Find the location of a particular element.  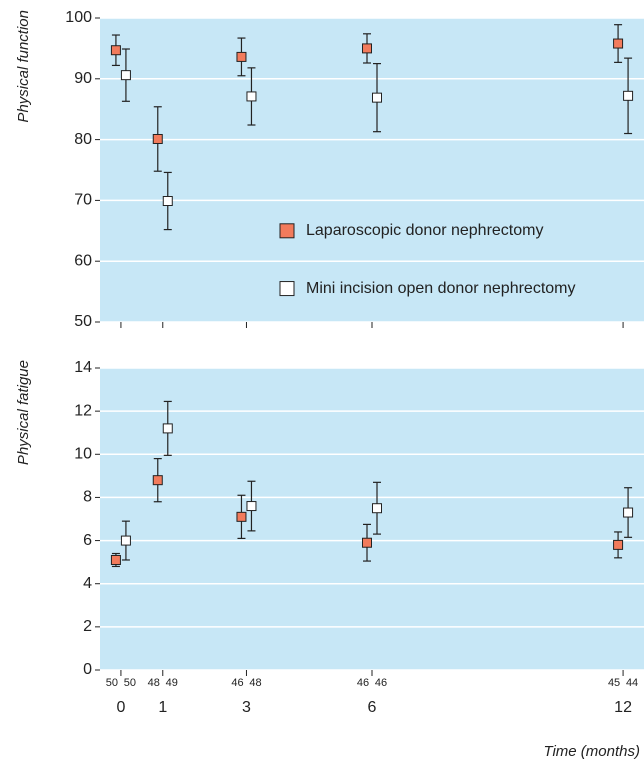

y-tick-label: 90 is located at coordinates (83, 78).